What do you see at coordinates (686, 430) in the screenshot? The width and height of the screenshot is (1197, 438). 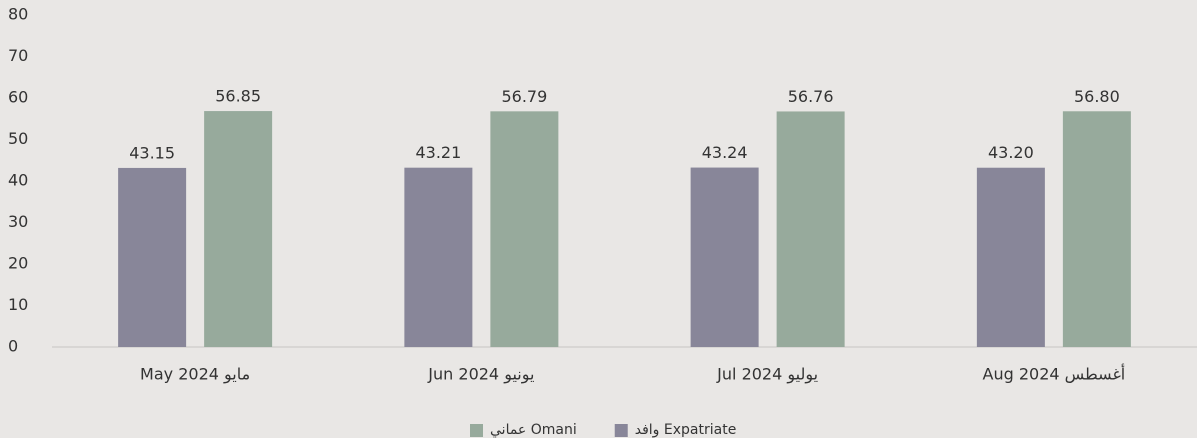 I see `legend-label: وافد Expatriate` at bounding box center [686, 430].